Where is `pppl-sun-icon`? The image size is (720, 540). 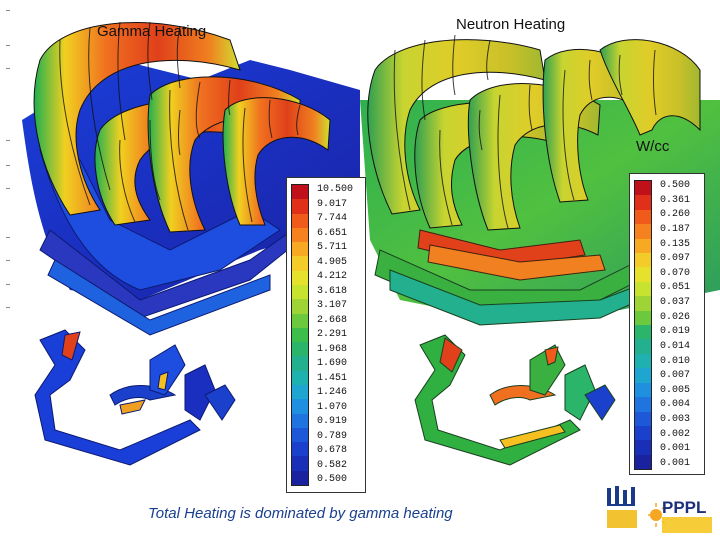
pppl-sun-icon is located at coordinates (680, 518).